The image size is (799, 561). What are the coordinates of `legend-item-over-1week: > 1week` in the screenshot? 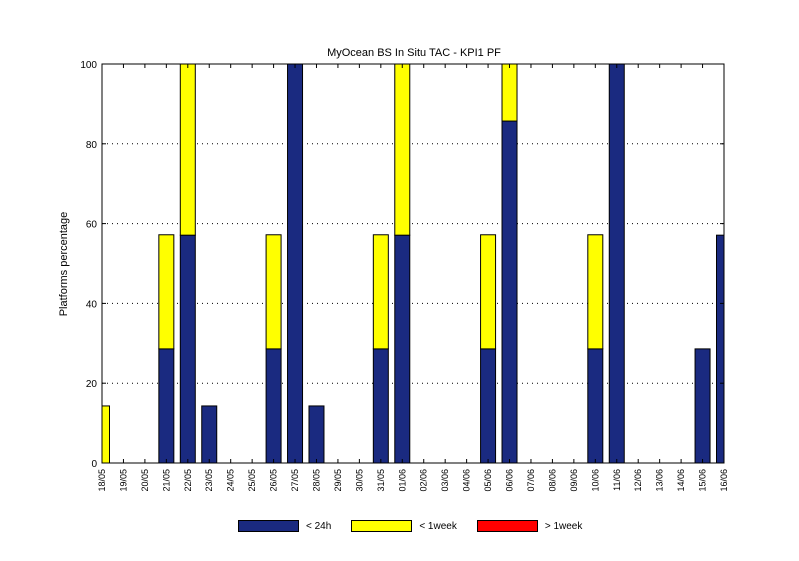 It's located at (529, 526).